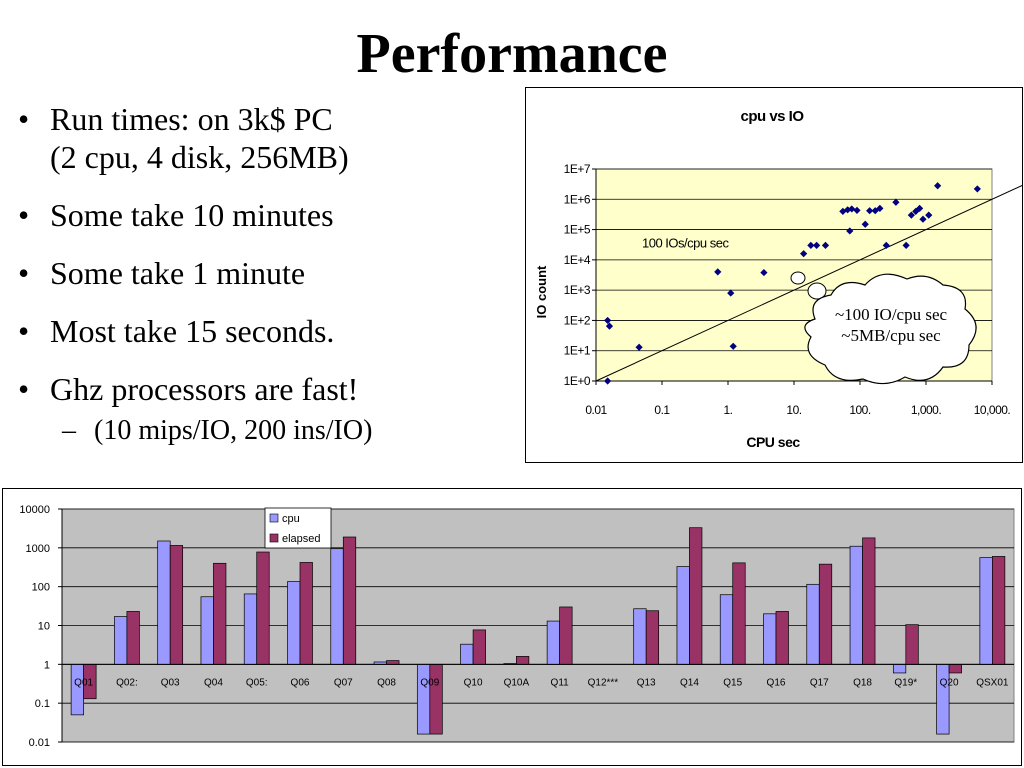 Image resolution: width=1024 pixels, height=768 pixels. I want to click on cloud-shape, so click(890, 329).